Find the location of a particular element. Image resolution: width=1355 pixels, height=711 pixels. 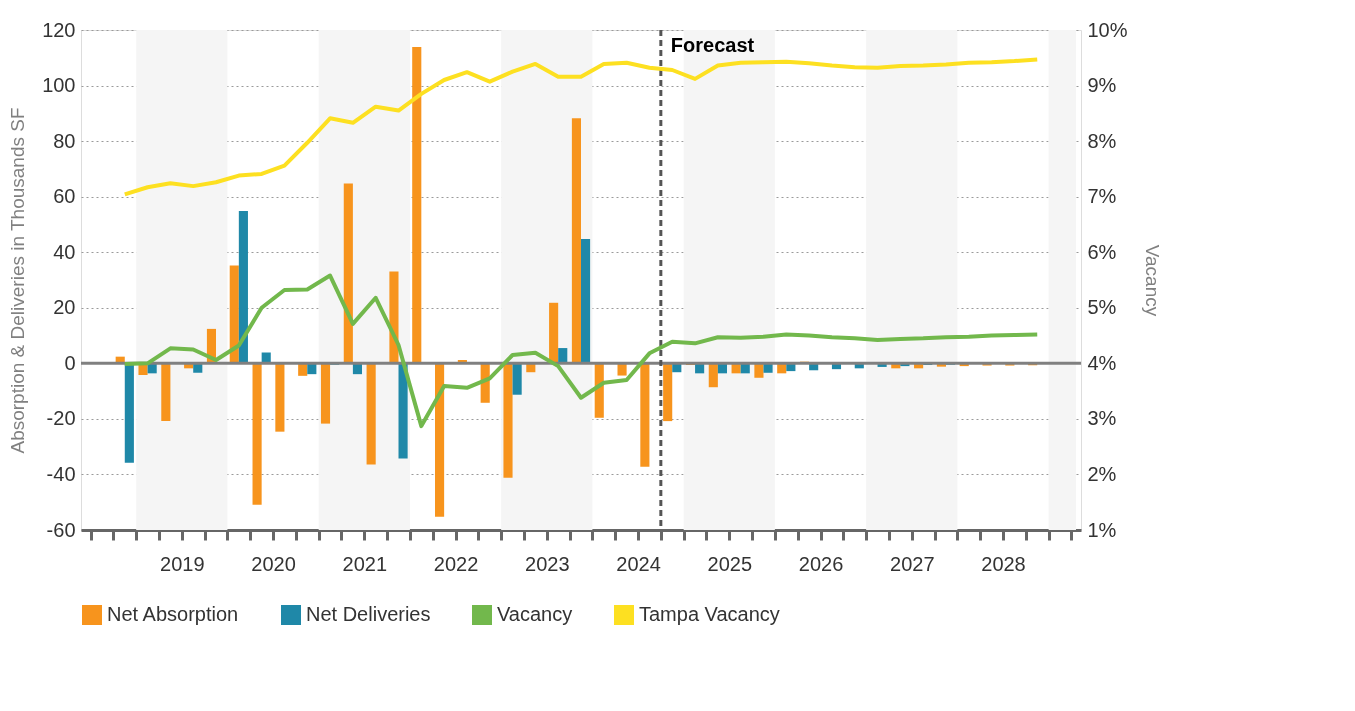

y2-tick-label: 10% is located at coordinates (1107, 29).